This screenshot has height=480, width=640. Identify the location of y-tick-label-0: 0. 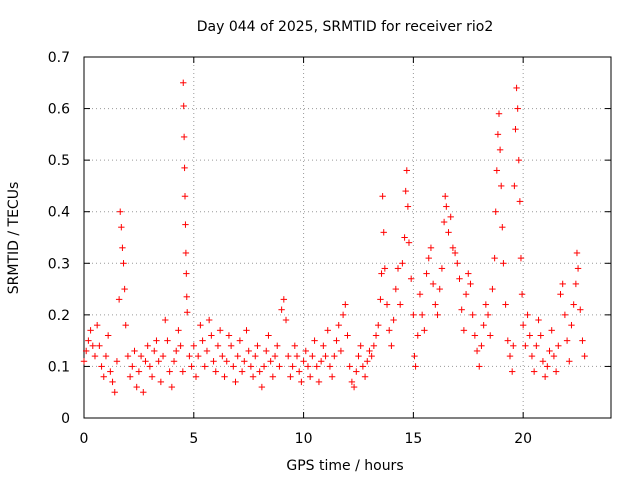
(65, 419).